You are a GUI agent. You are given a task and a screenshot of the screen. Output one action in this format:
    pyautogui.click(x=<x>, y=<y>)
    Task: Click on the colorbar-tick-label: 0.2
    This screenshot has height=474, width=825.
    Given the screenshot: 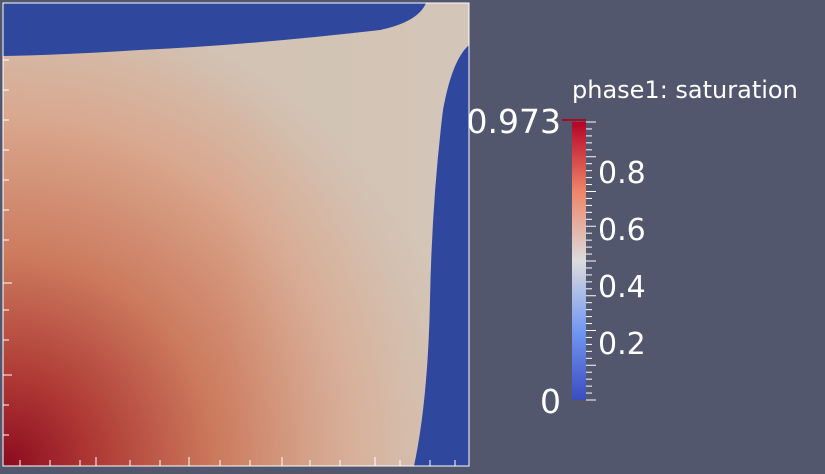 What is the action you would take?
    pyautogui.click(x=622, y=344)
    